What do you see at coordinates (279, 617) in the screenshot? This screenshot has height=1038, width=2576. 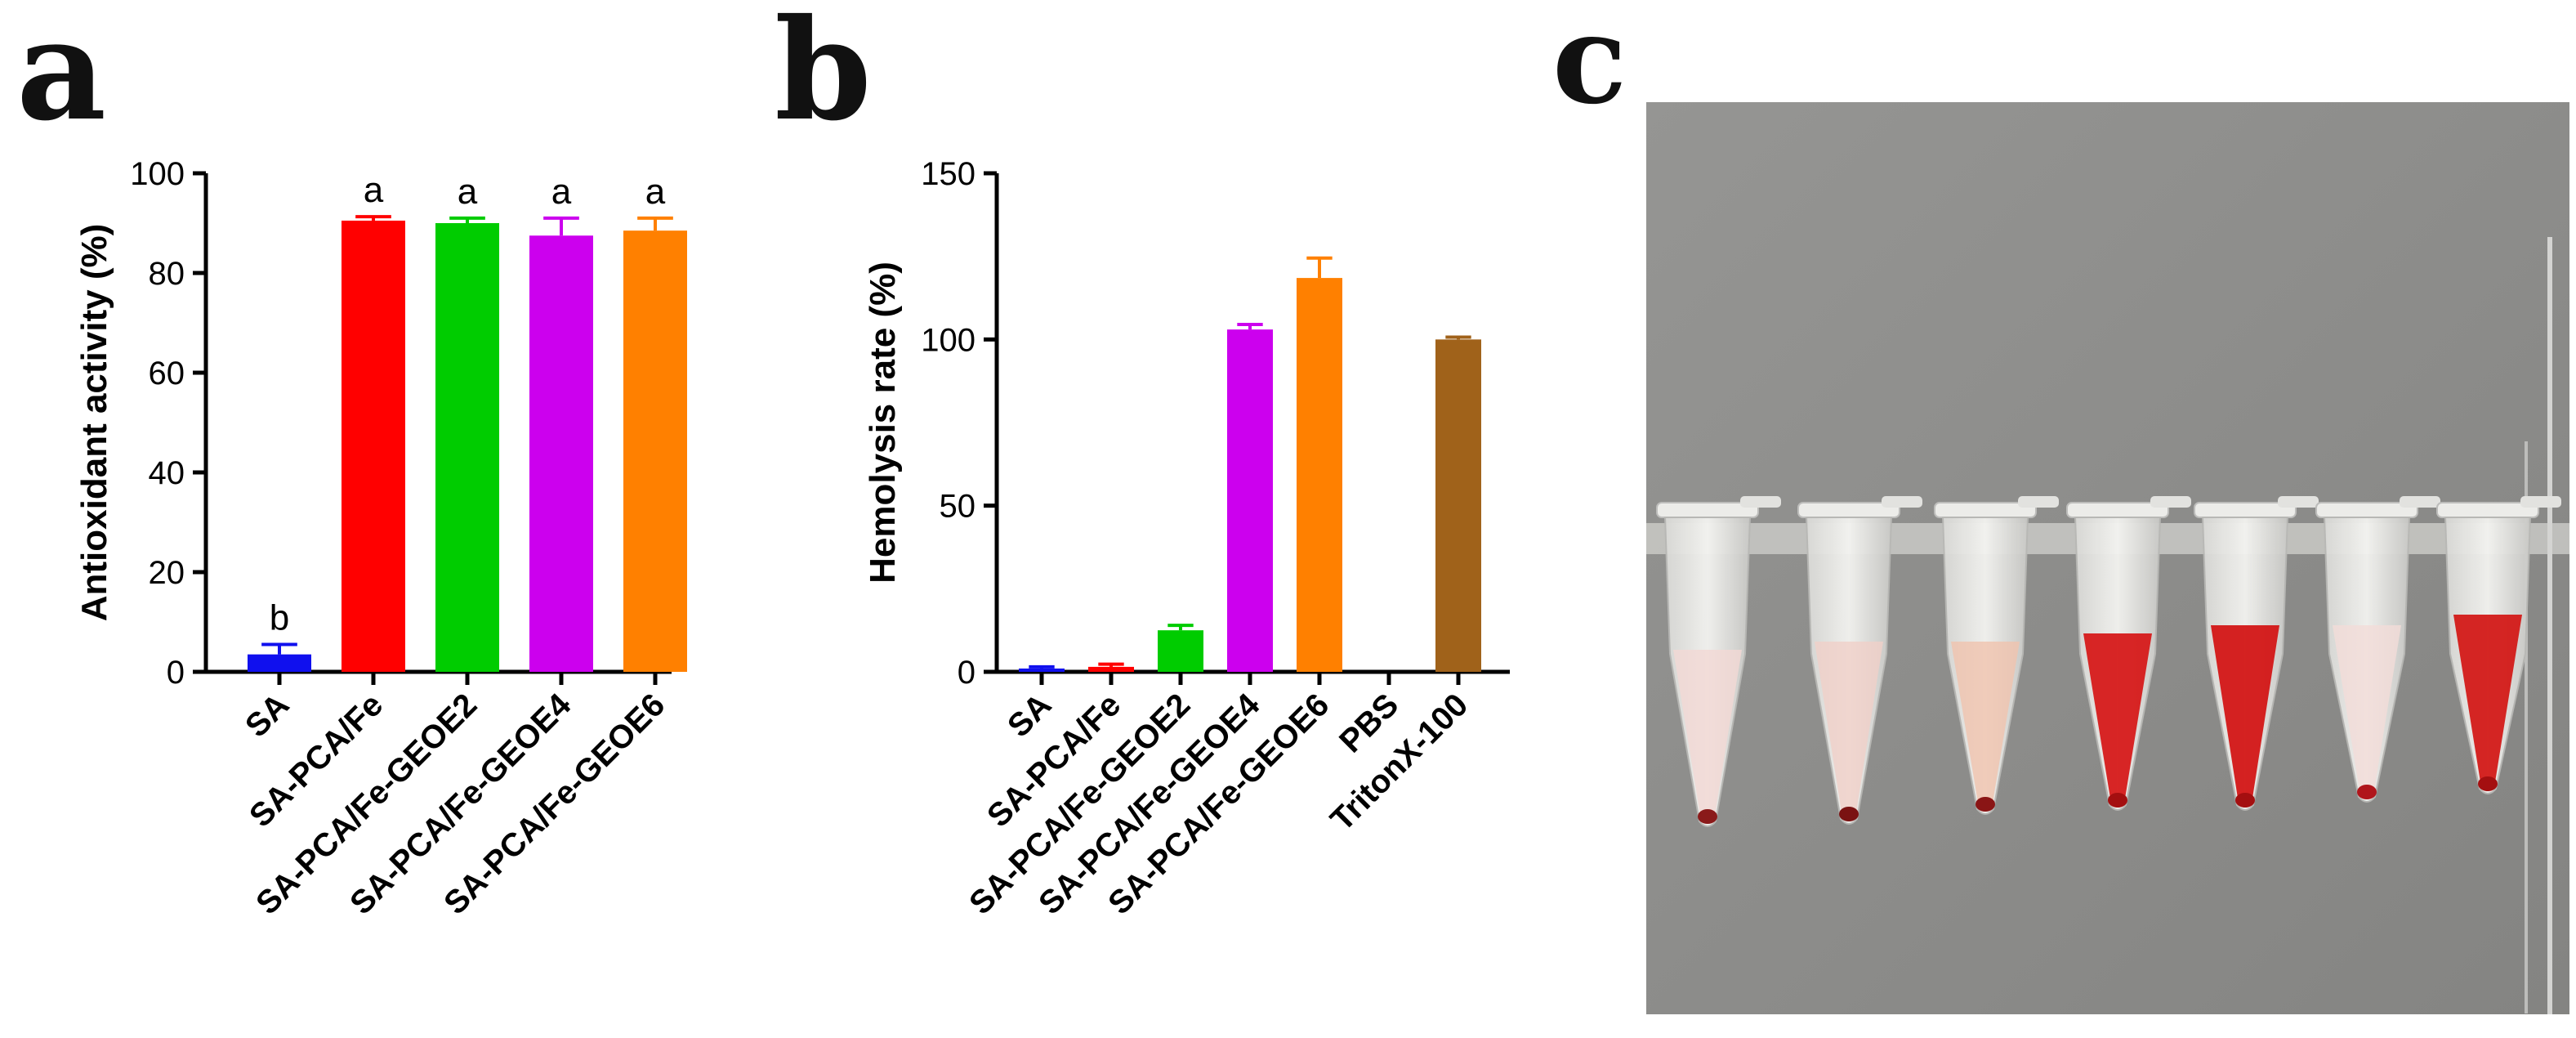 I see `significance-label: b` at bounding box center [279, 617].